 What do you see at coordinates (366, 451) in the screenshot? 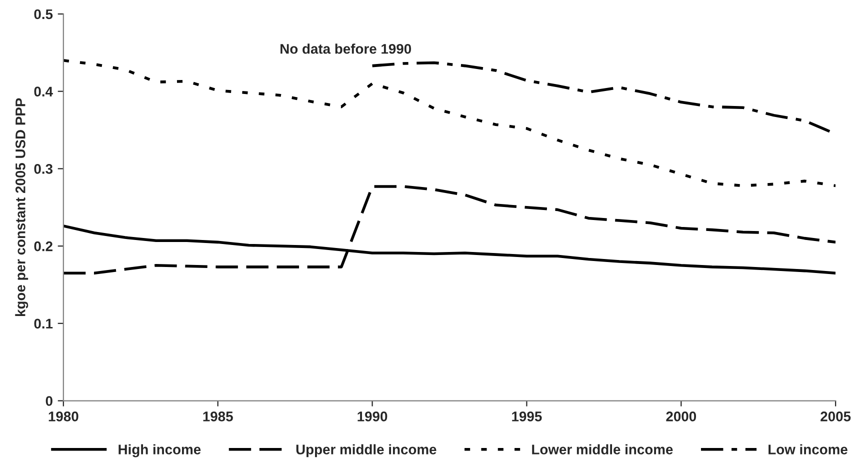
I see `legend-label: Upper middle income` at bounding box center [366, 451].